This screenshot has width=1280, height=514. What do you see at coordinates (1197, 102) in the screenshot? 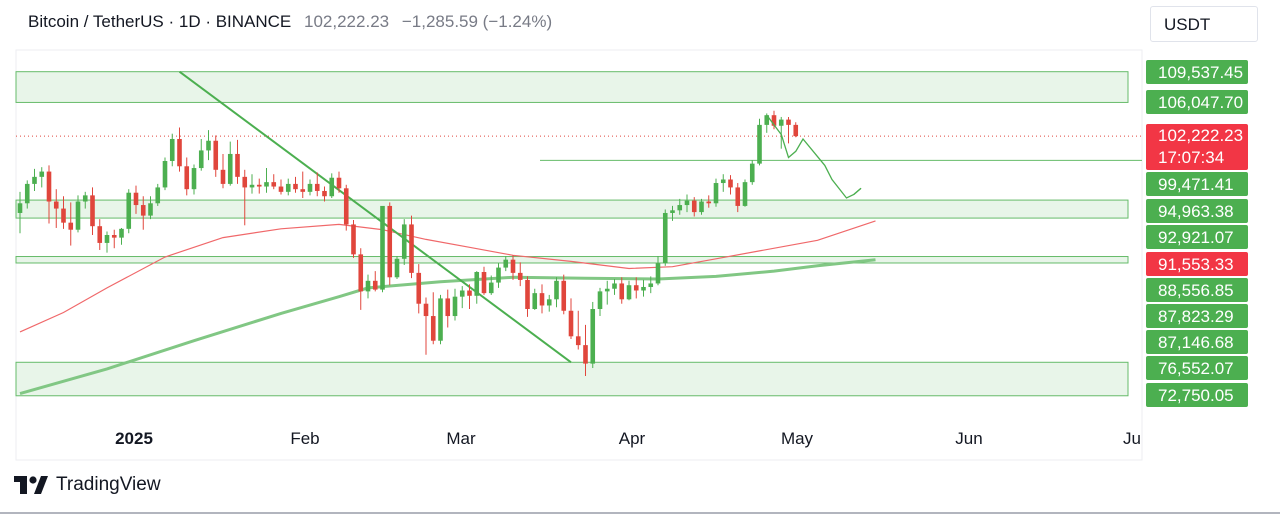
I see `price-axis-label: 106,047.70` at bounding box center [1197, 102].